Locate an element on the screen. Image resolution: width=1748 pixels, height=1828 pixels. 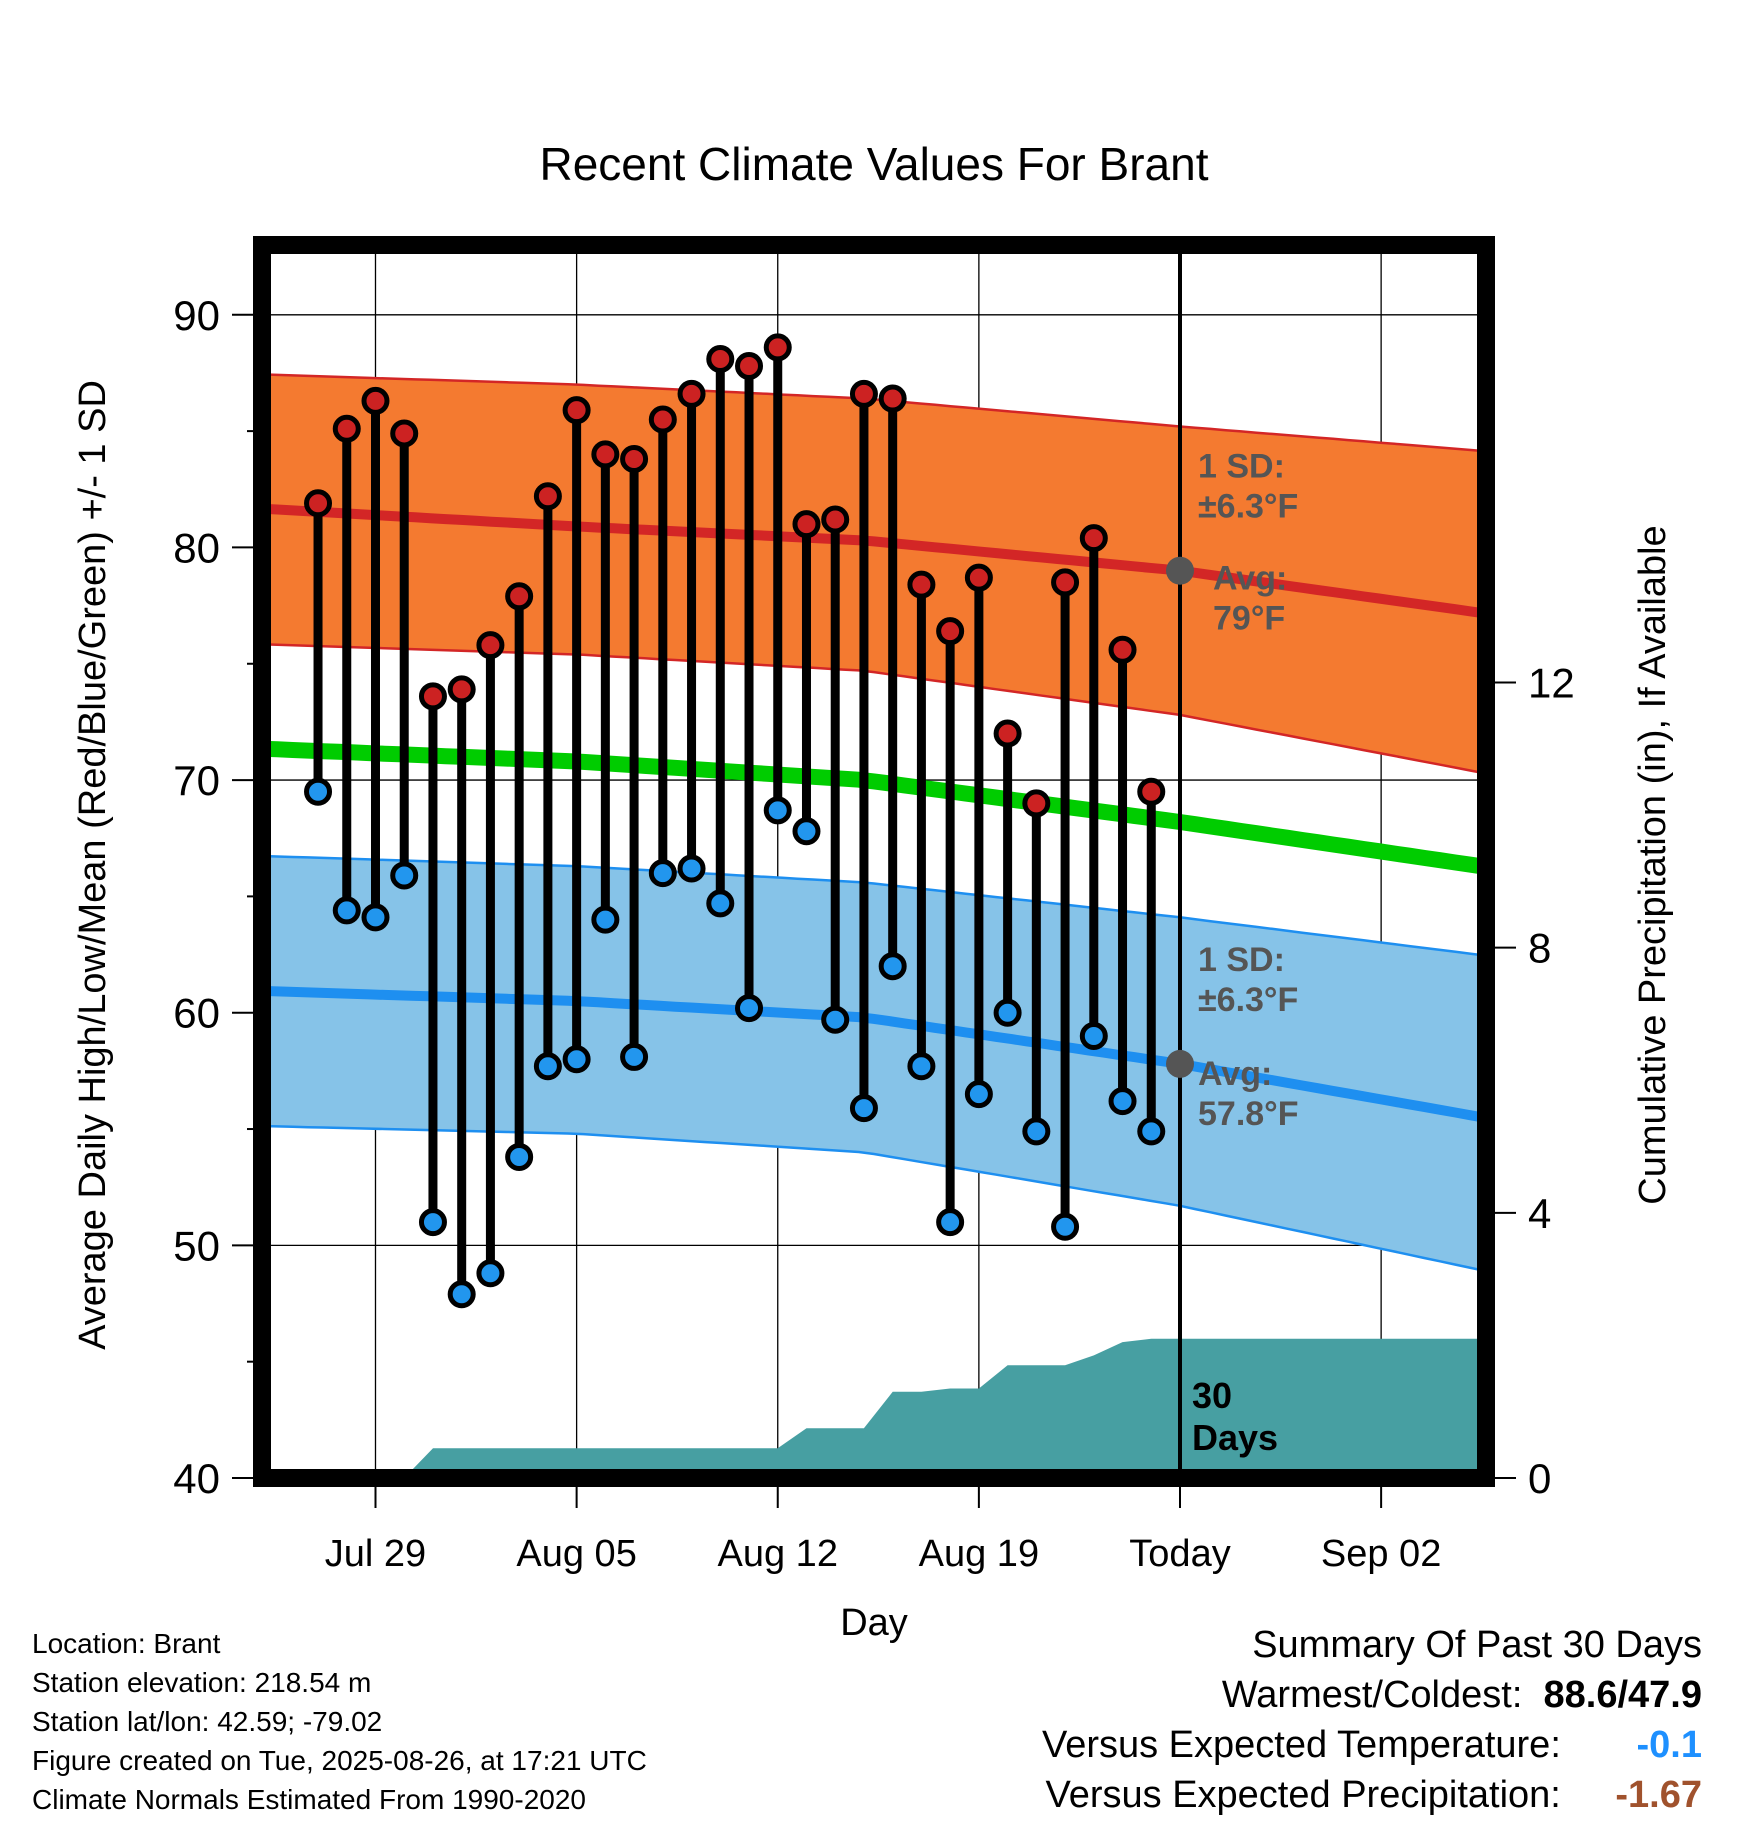
annotation-line2: 57.8°F is located at coordinates (1248, 1114).